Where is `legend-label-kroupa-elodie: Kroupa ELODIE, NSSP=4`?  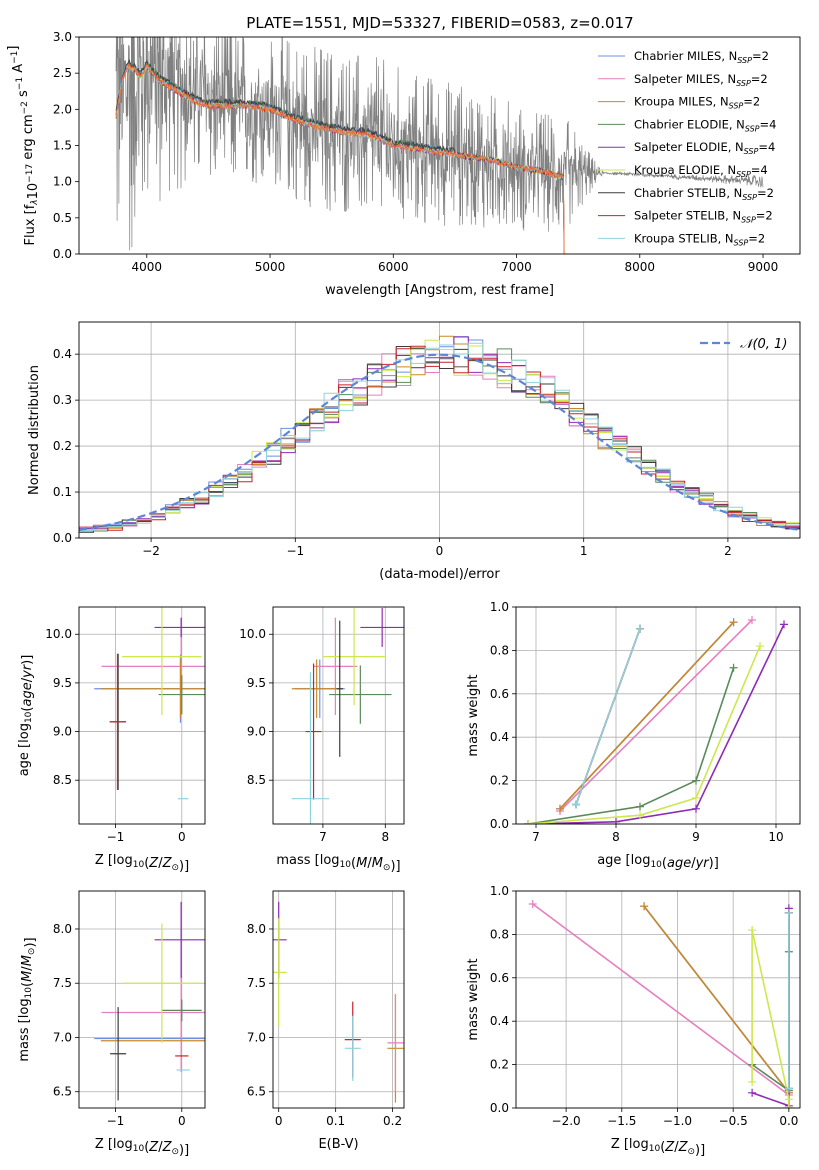
legend-label-kroupa-elodie: Kroupa ELODIE, NSSP=4 is located at coordinates (701, 171).